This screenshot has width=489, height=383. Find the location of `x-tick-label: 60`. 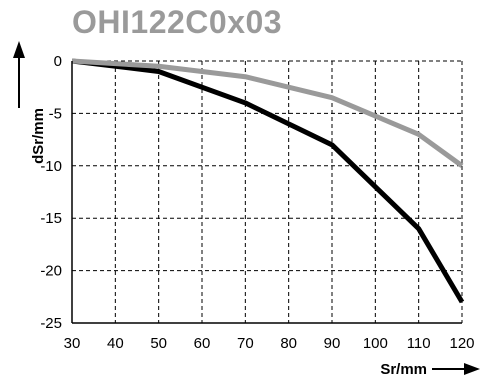

x-tick-label: 60 is located at coordinates (202, 343).